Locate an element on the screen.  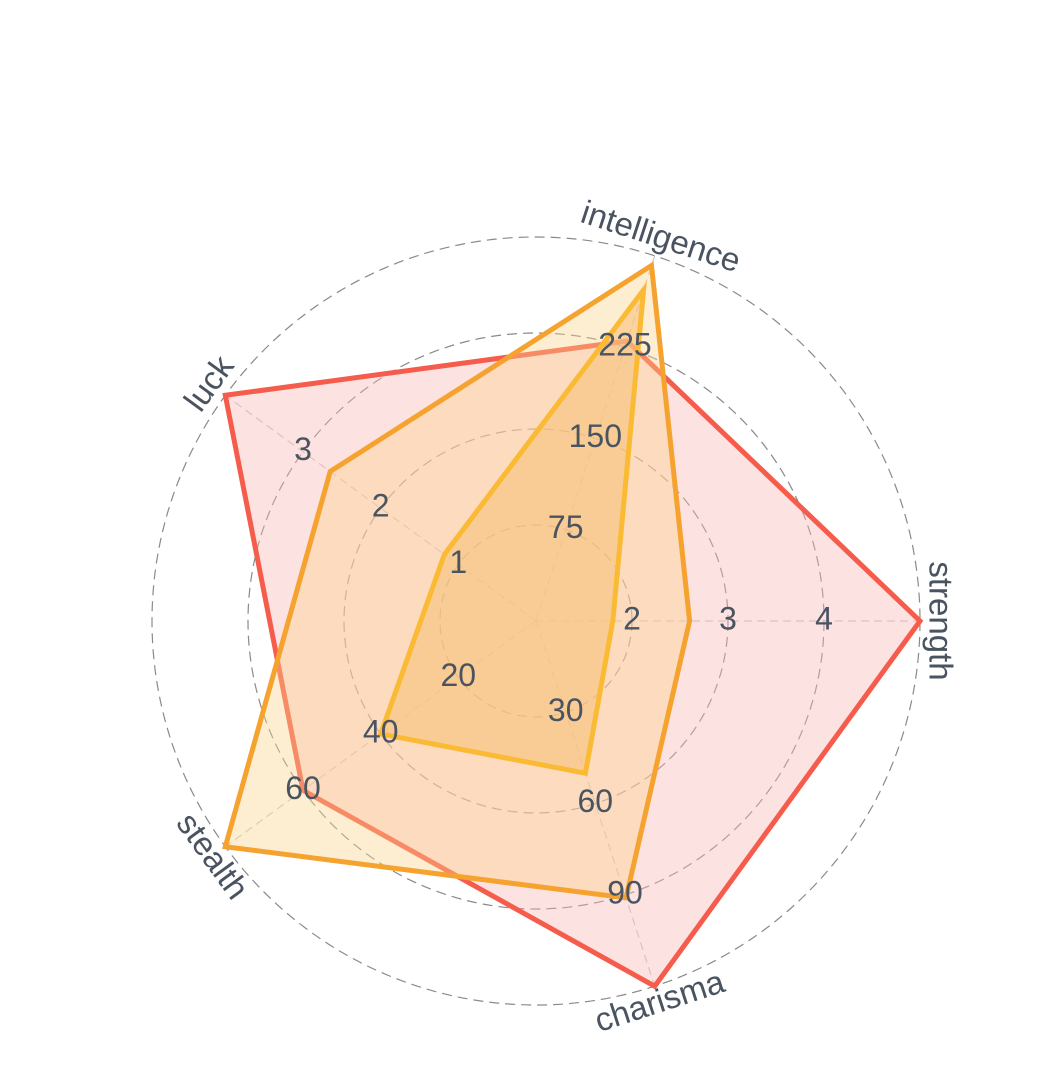
tick-label-intelligence-2: 150 is located at coordinates (595, 436).